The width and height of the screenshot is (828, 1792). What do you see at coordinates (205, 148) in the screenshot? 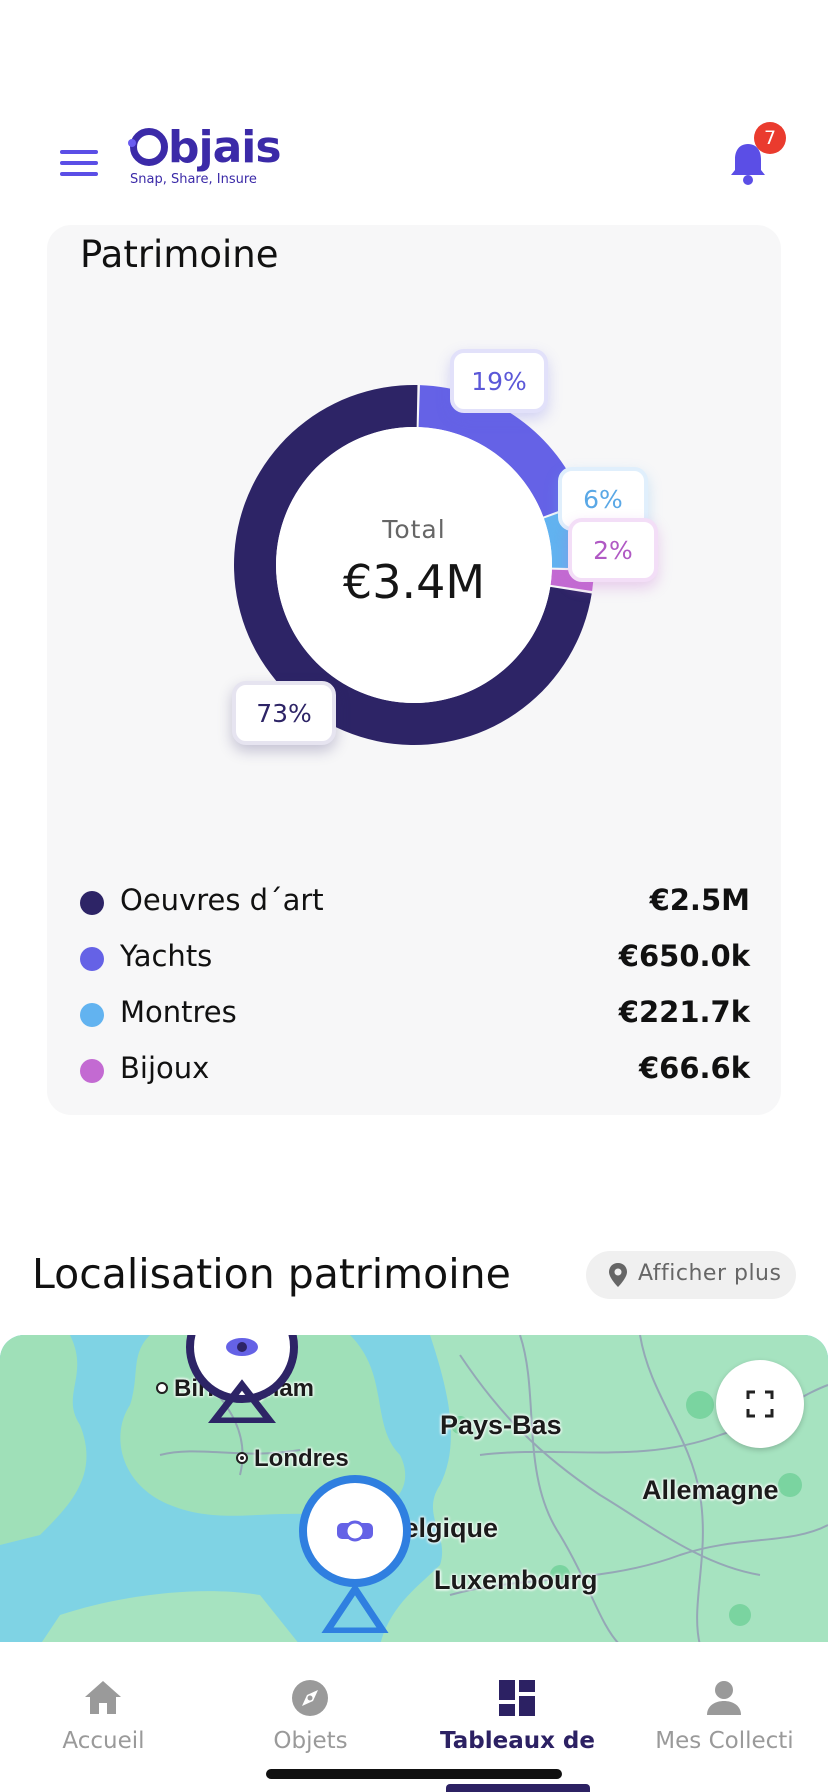
I see `logo-wordmark: bjais` at bounding box center [205, 148].